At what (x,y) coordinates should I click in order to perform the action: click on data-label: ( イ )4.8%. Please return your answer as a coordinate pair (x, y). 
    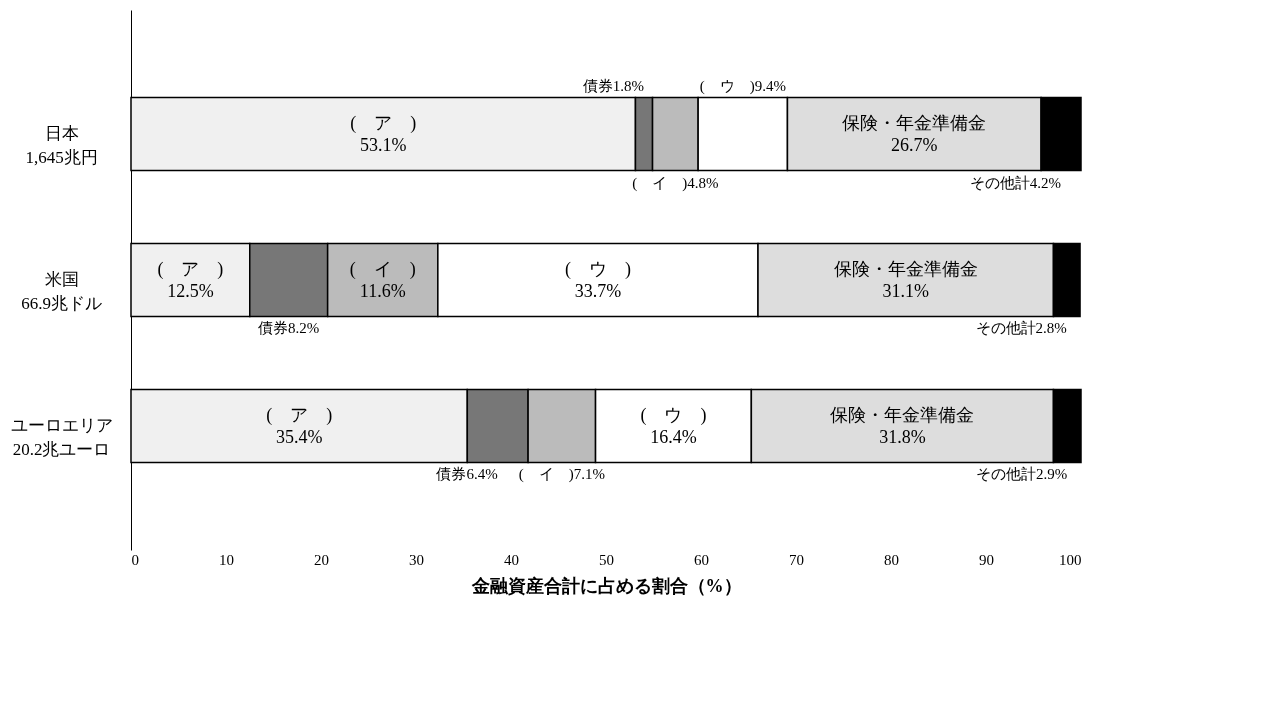
    Looking at the image, I should click on (675, 183).